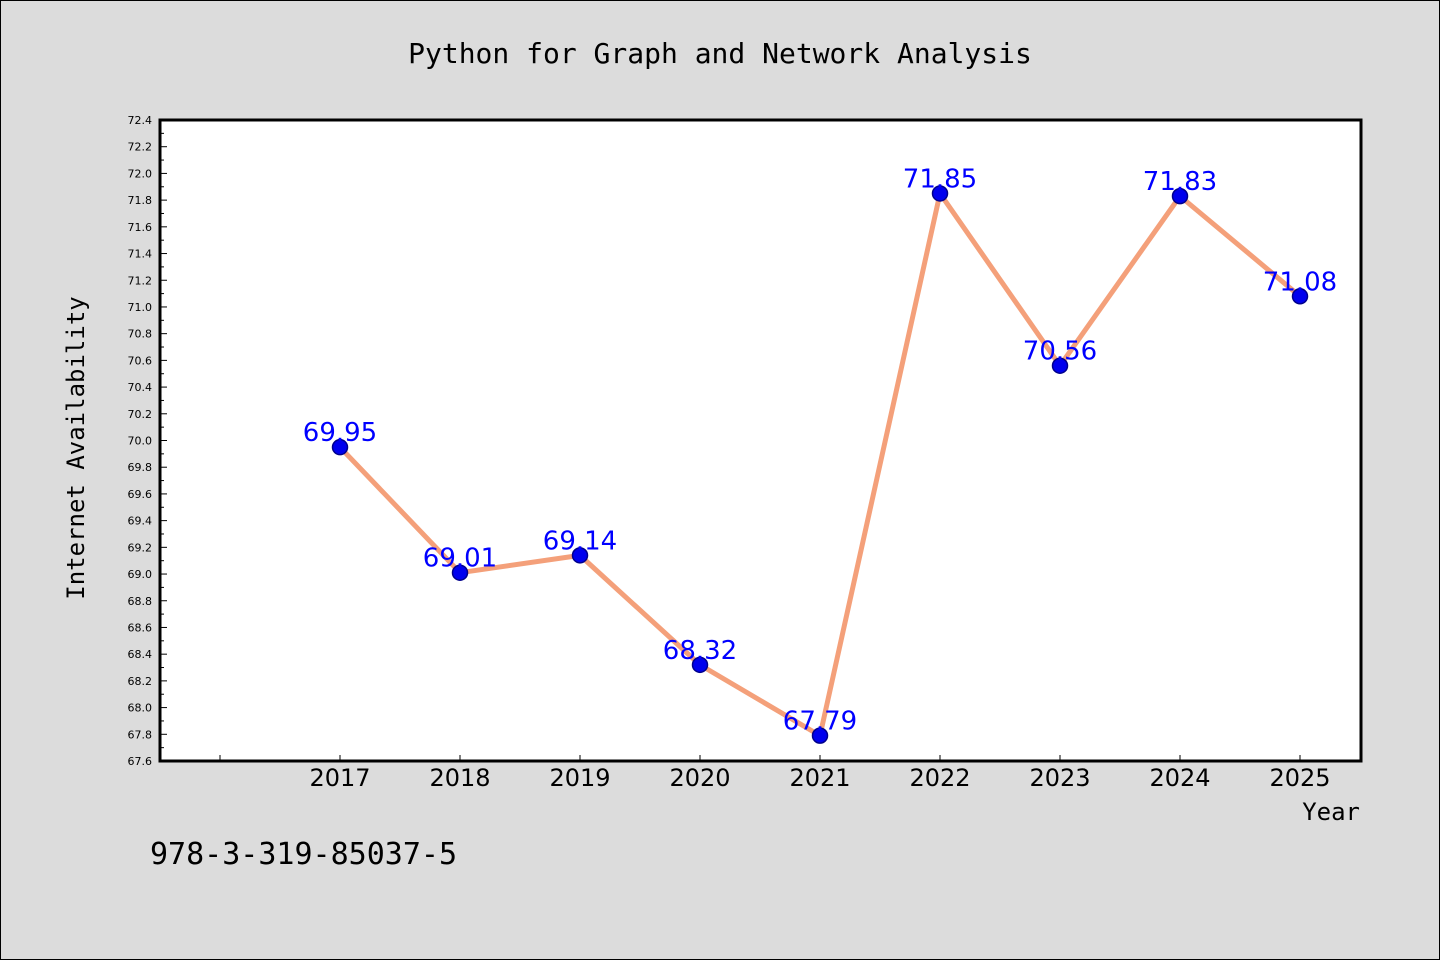 This screenshot has width=1440, height=960. I want to click on y-tick-label: 68.8, so click(140, 601).